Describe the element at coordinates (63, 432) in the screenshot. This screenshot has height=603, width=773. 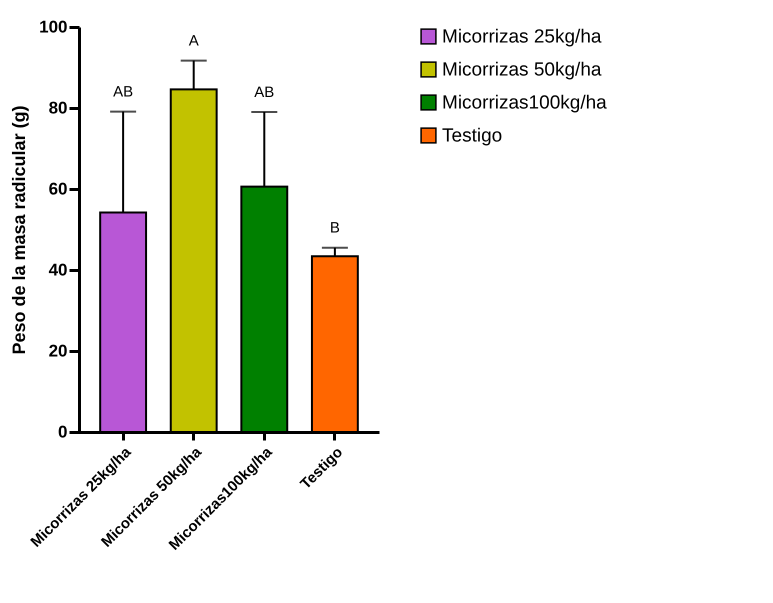
I see `y-tick-label: 0` at that location.